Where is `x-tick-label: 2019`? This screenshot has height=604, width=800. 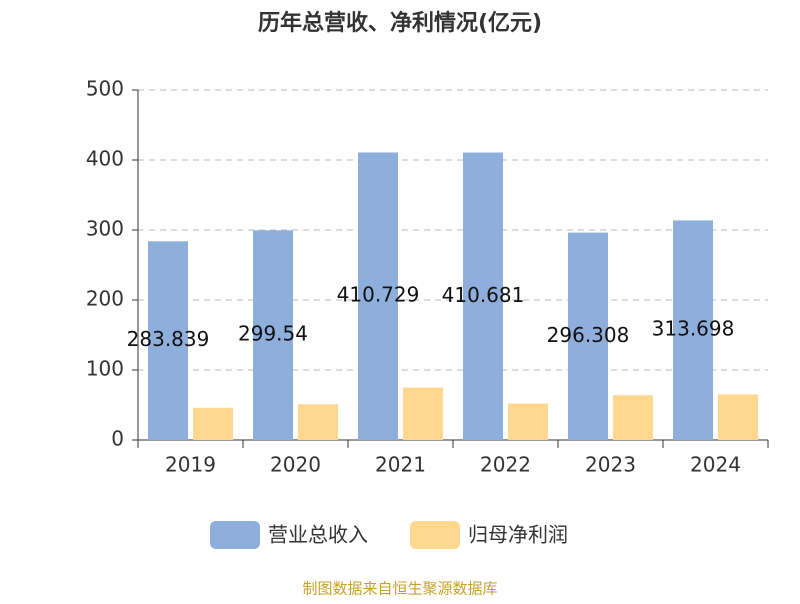 x-tick-label: 2019 is located at coordinates (190, 465).